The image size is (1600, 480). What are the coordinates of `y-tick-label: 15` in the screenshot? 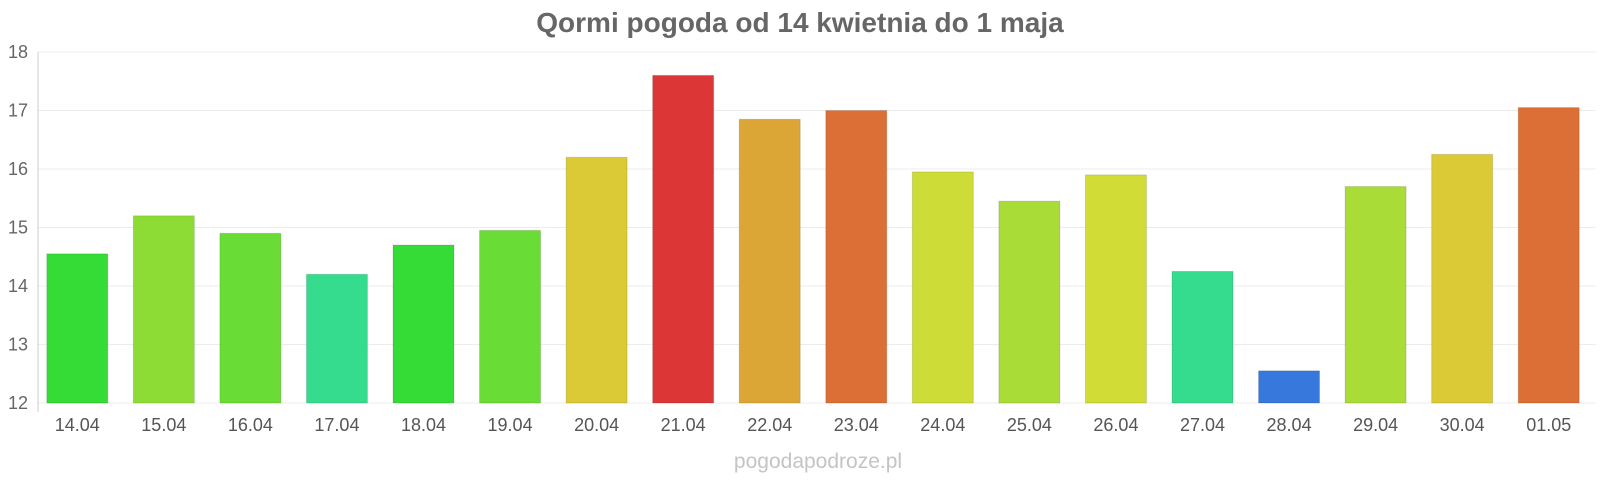 It's located at (18, 228).